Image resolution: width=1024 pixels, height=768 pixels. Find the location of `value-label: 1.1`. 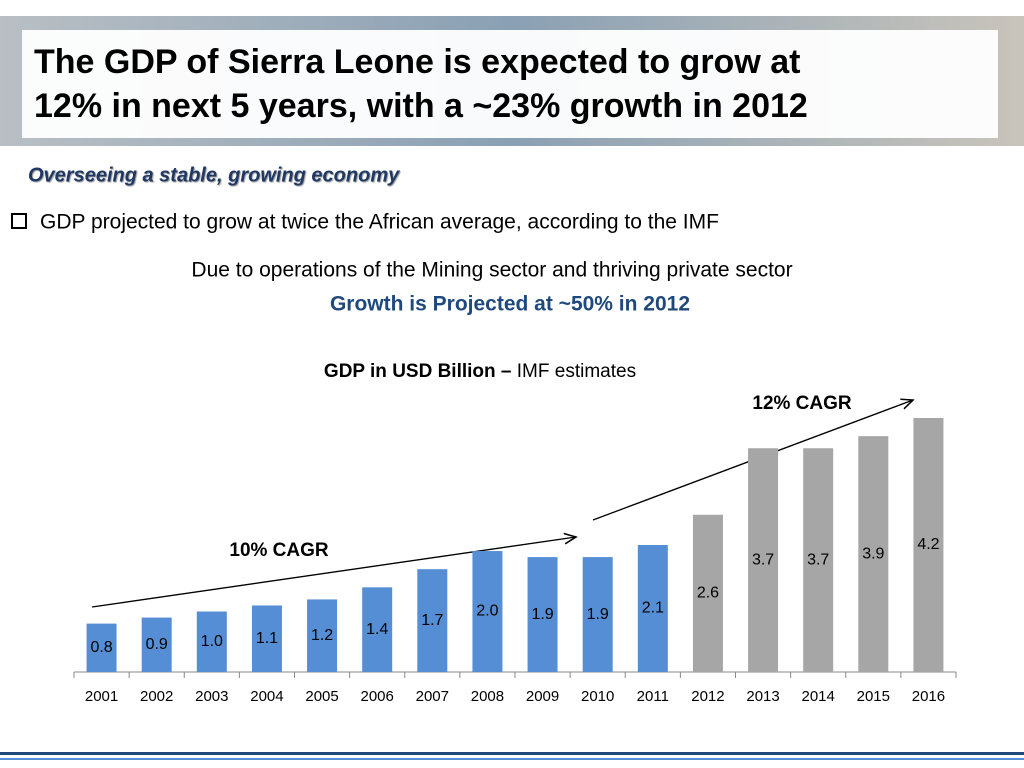

value-label: 1.1 is located at coordinates (267, 638).